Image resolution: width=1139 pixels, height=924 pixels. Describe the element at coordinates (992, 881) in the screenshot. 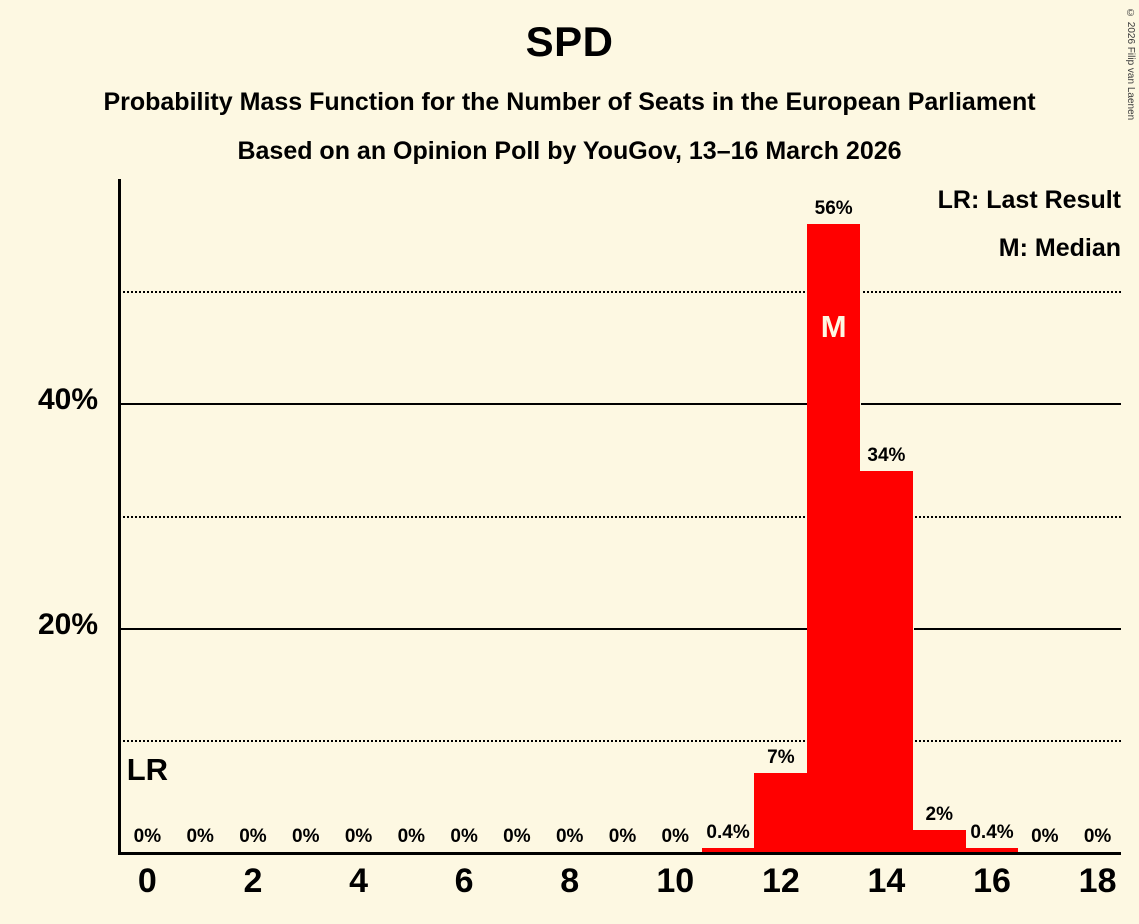

I see `x-axis-tick-label: 16` at that location.